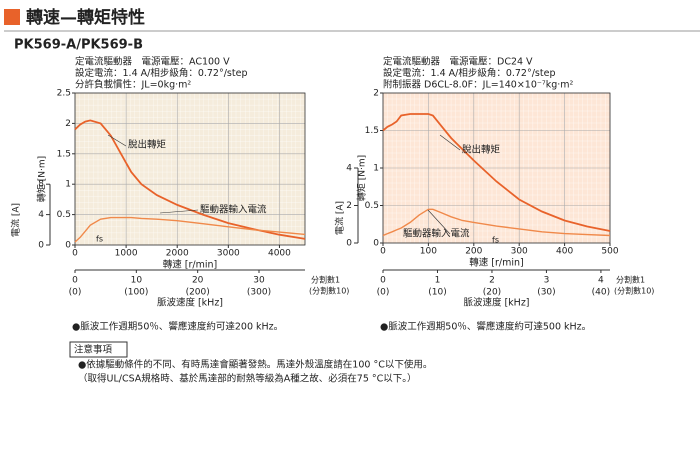 Image resolution: width=700 pixels, height=450 pixels. Describe the element at coordinates (609, 252) in the screenshot. I see `x-tick-label: 500` at that location.